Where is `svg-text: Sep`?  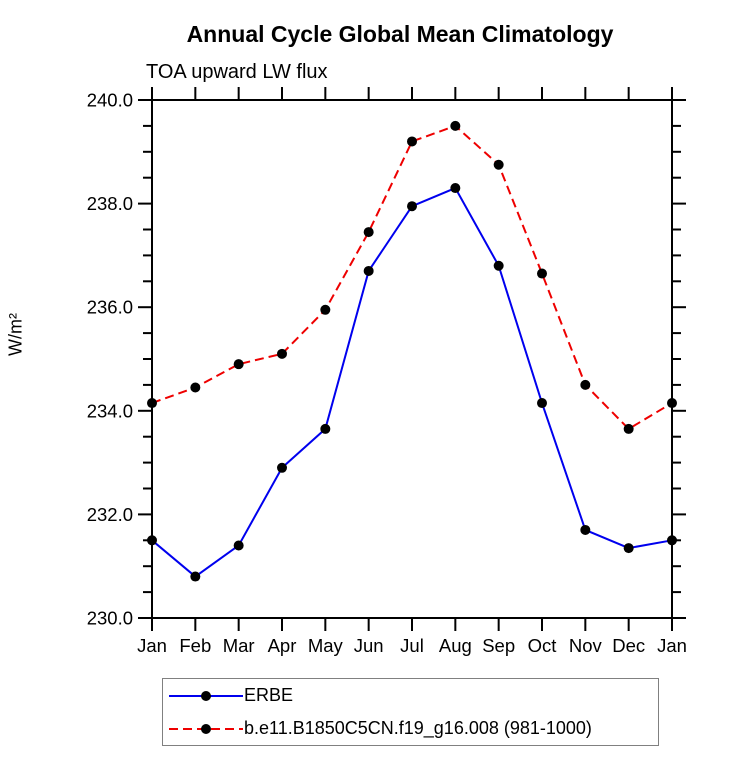
svg-text: Sep is located at coordinates (498, 645).